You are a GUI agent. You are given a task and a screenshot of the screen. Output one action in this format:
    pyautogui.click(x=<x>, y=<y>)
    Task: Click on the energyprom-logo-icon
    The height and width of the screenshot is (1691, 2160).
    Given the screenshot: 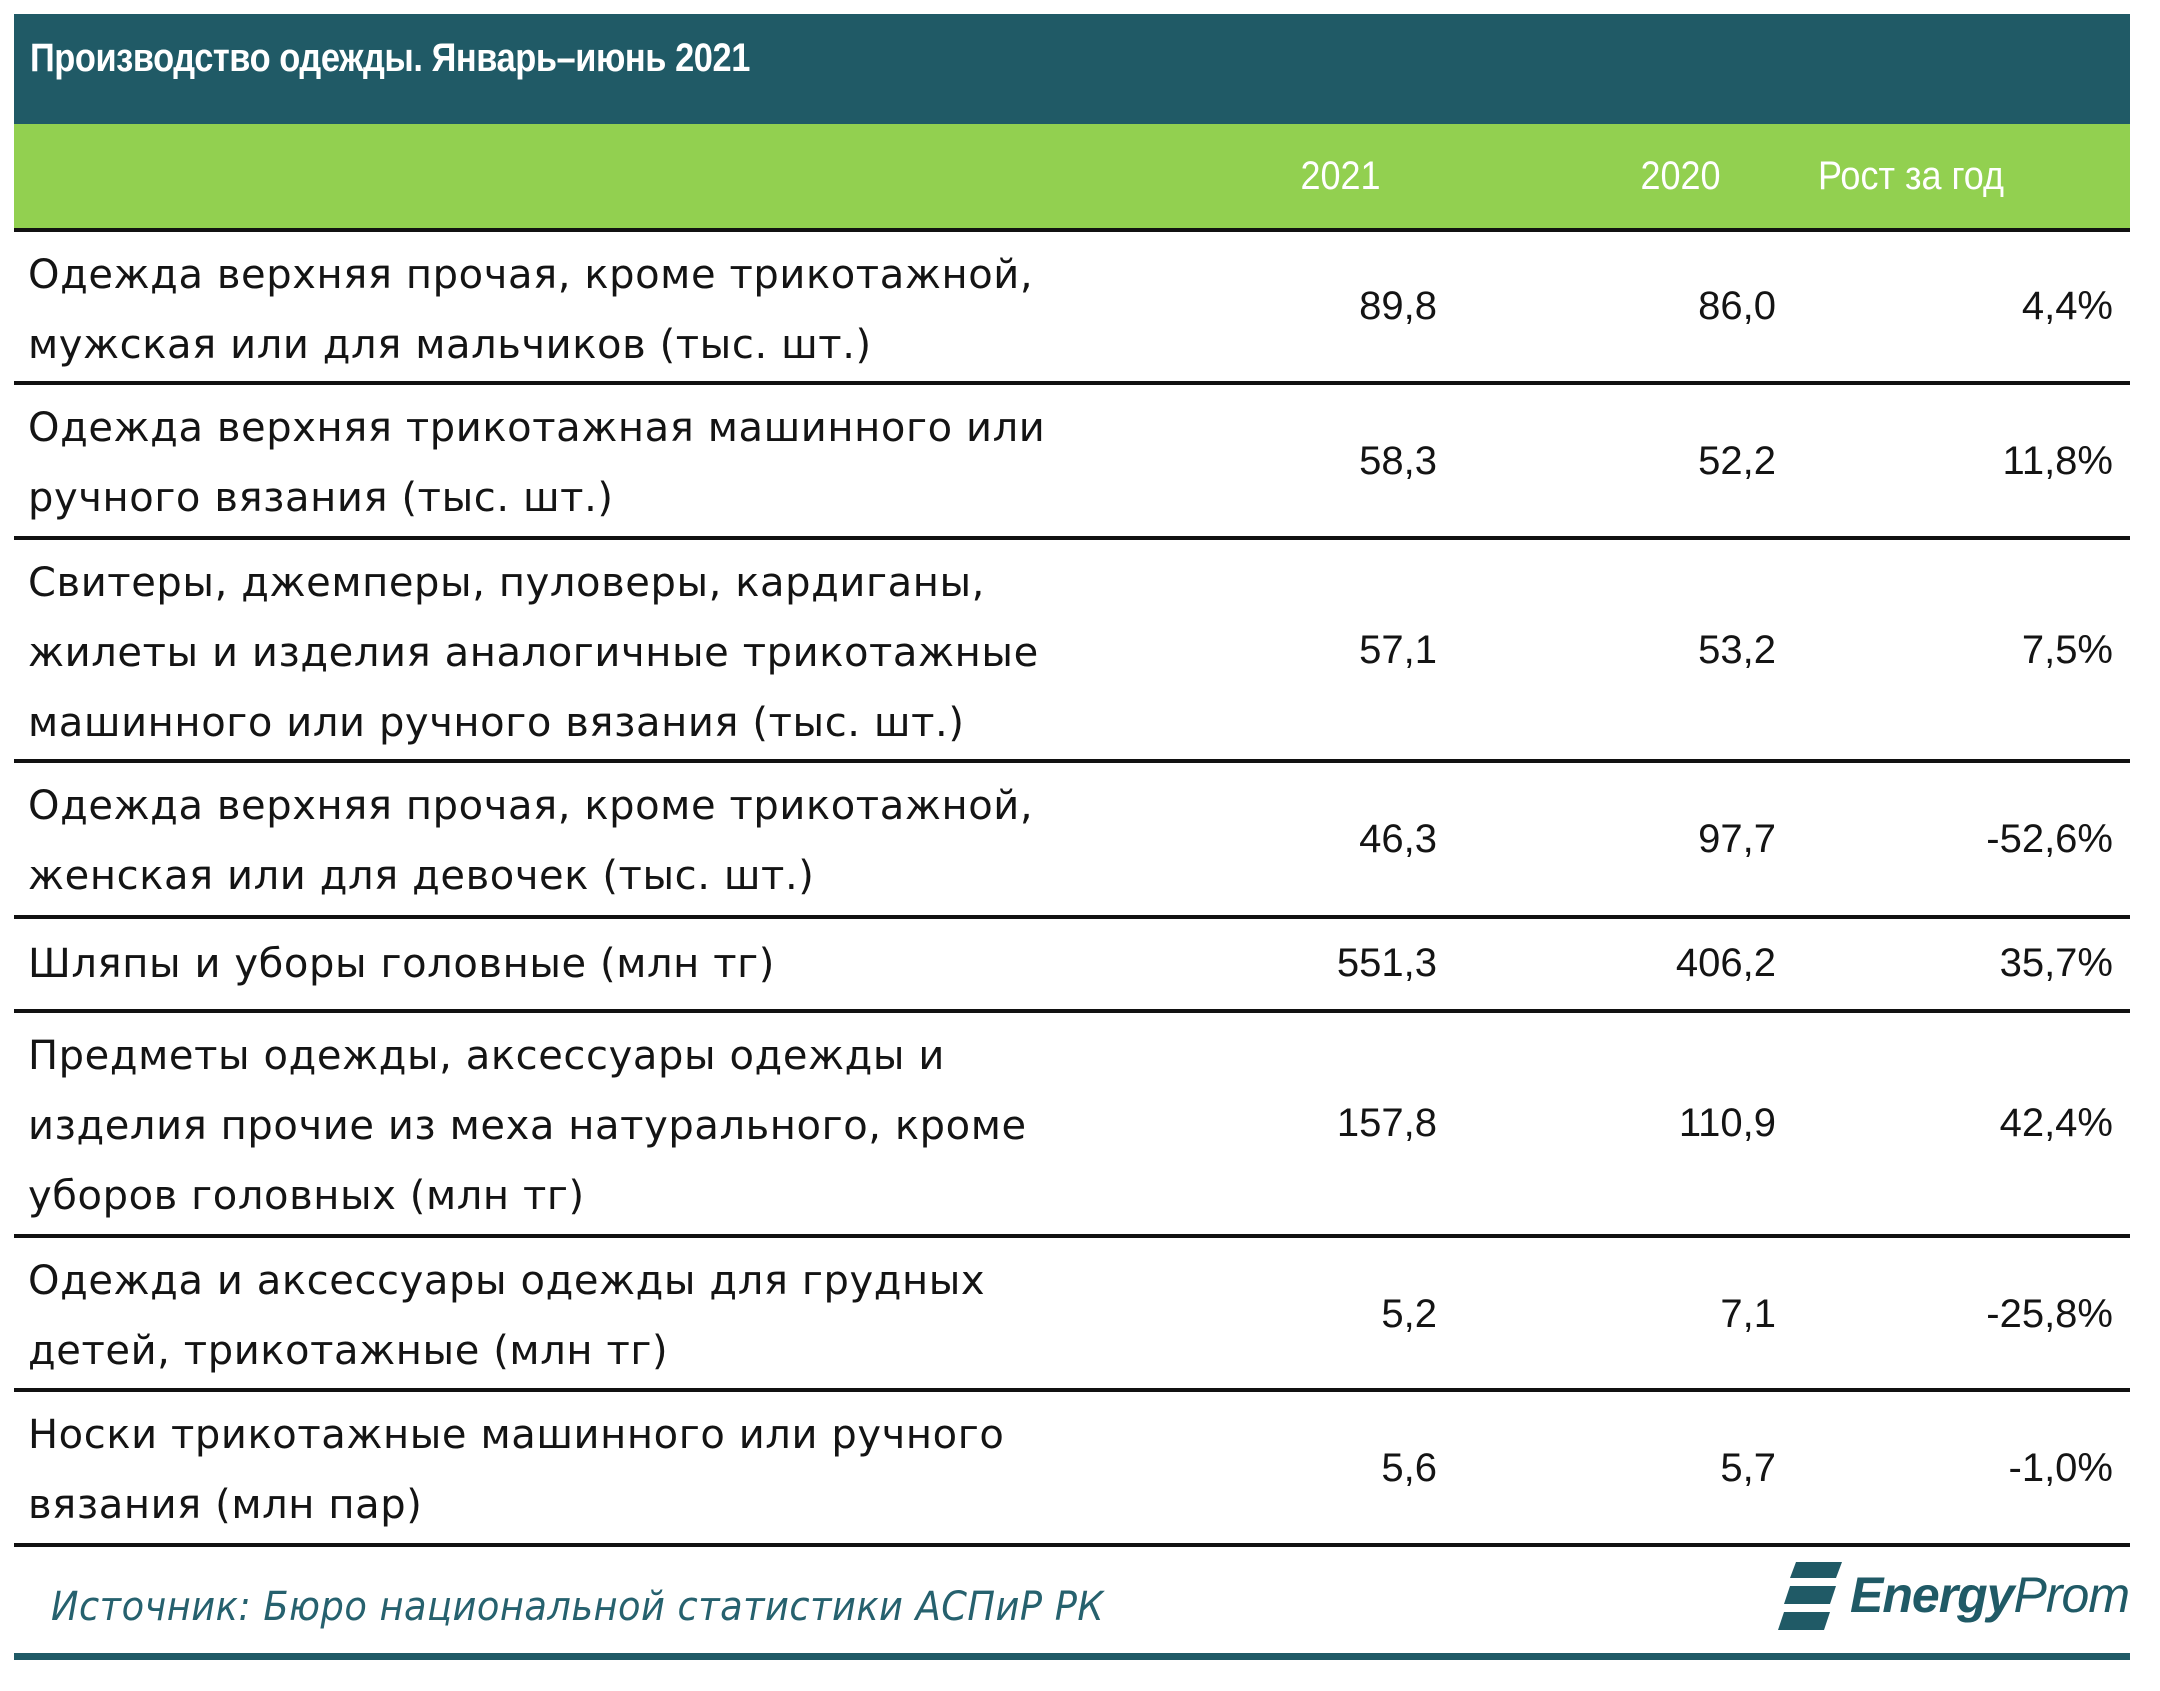 What is the action you would take?
    pyautogui.click(x=1810, y=1596)
    